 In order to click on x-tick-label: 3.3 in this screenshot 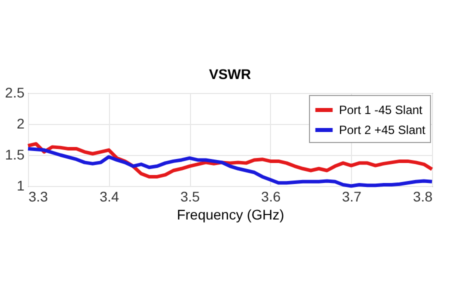, I will do `click(38, 196)`.